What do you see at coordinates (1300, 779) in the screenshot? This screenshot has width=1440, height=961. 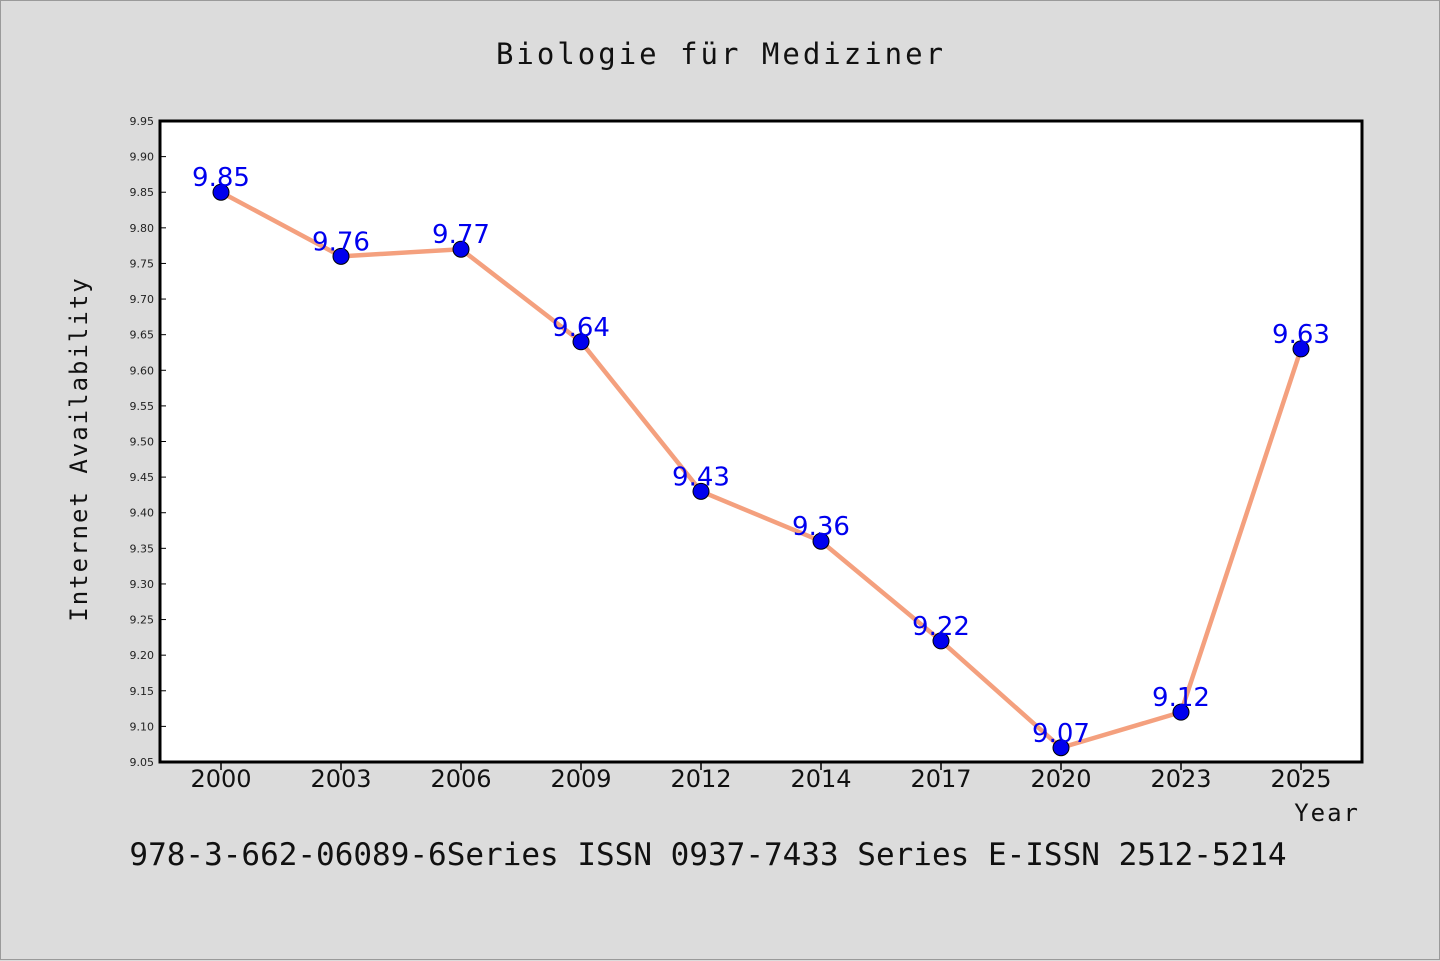 I see `x-tick-label: 2025` at bounding box center [1300, 779].